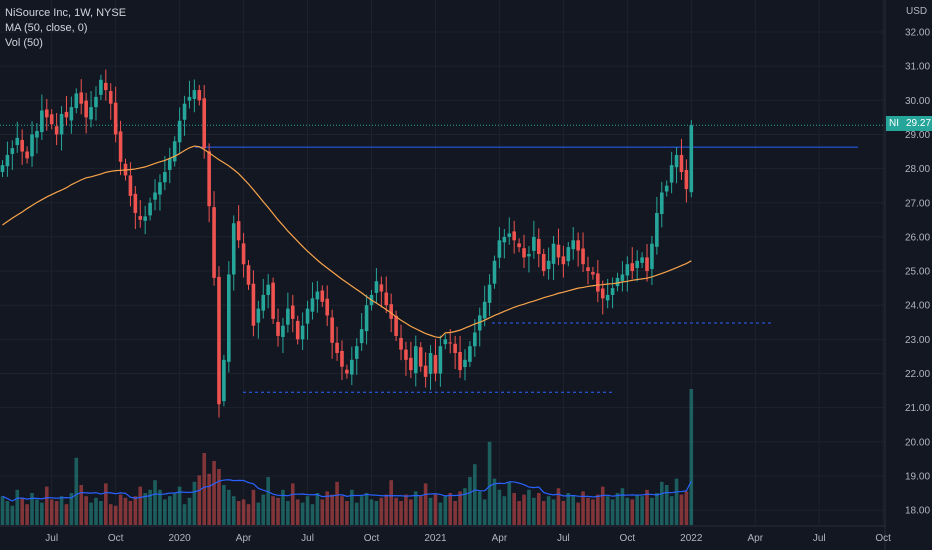 Image resolution: width=932 pixels, height=550 pixels. I want to click on last-price-value: 29.27, so click(919, 123).